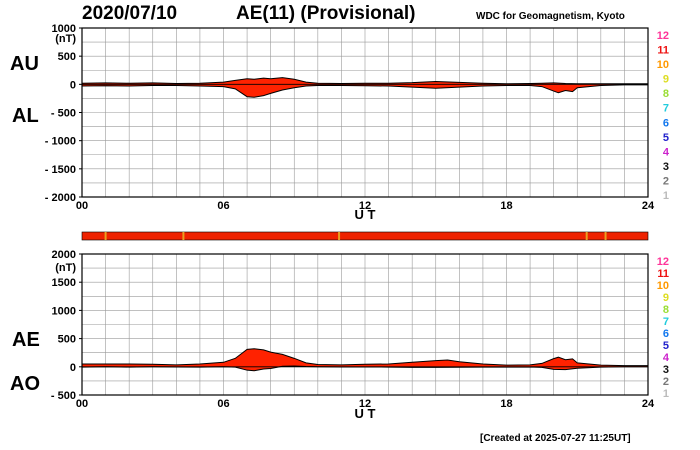 This screenshot has height=450, width=700. I want to click on top-ytick-label: - 2000, so click(60, 198).